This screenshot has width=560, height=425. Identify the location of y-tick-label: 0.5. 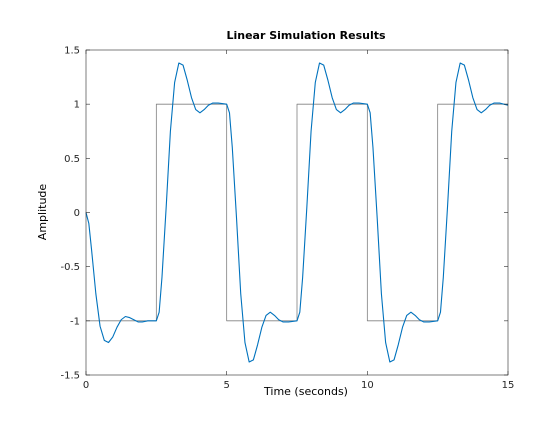
(72, 159).